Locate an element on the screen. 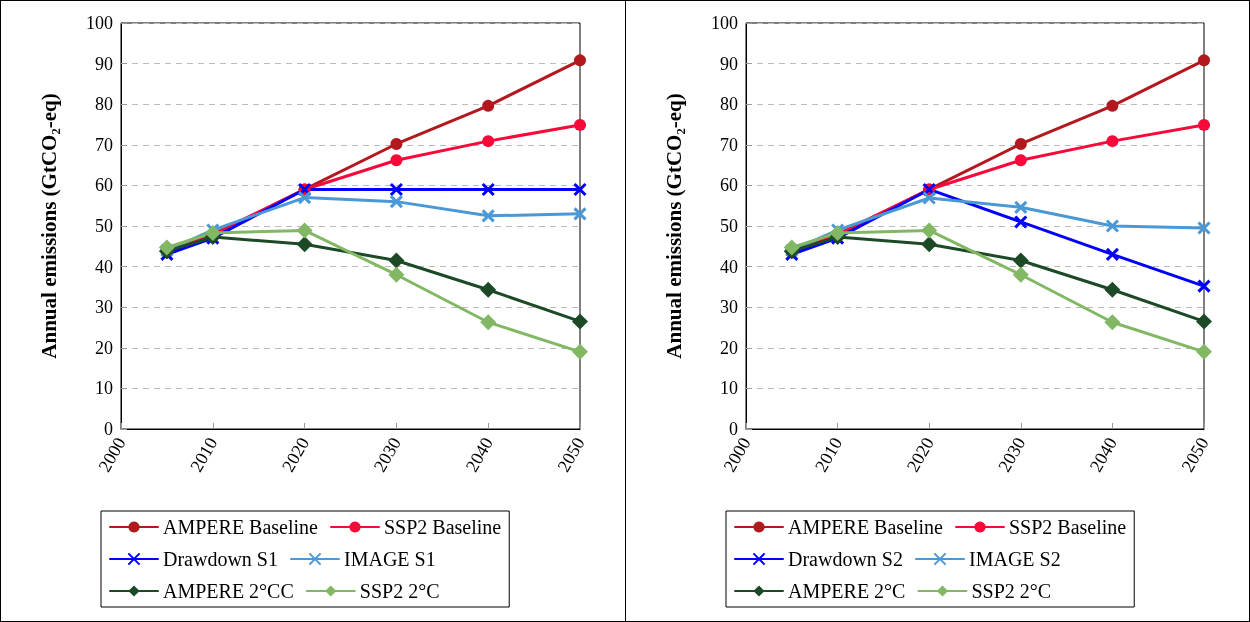  legend-label: IMAGE S2 is located at coordinates (1014, 559).